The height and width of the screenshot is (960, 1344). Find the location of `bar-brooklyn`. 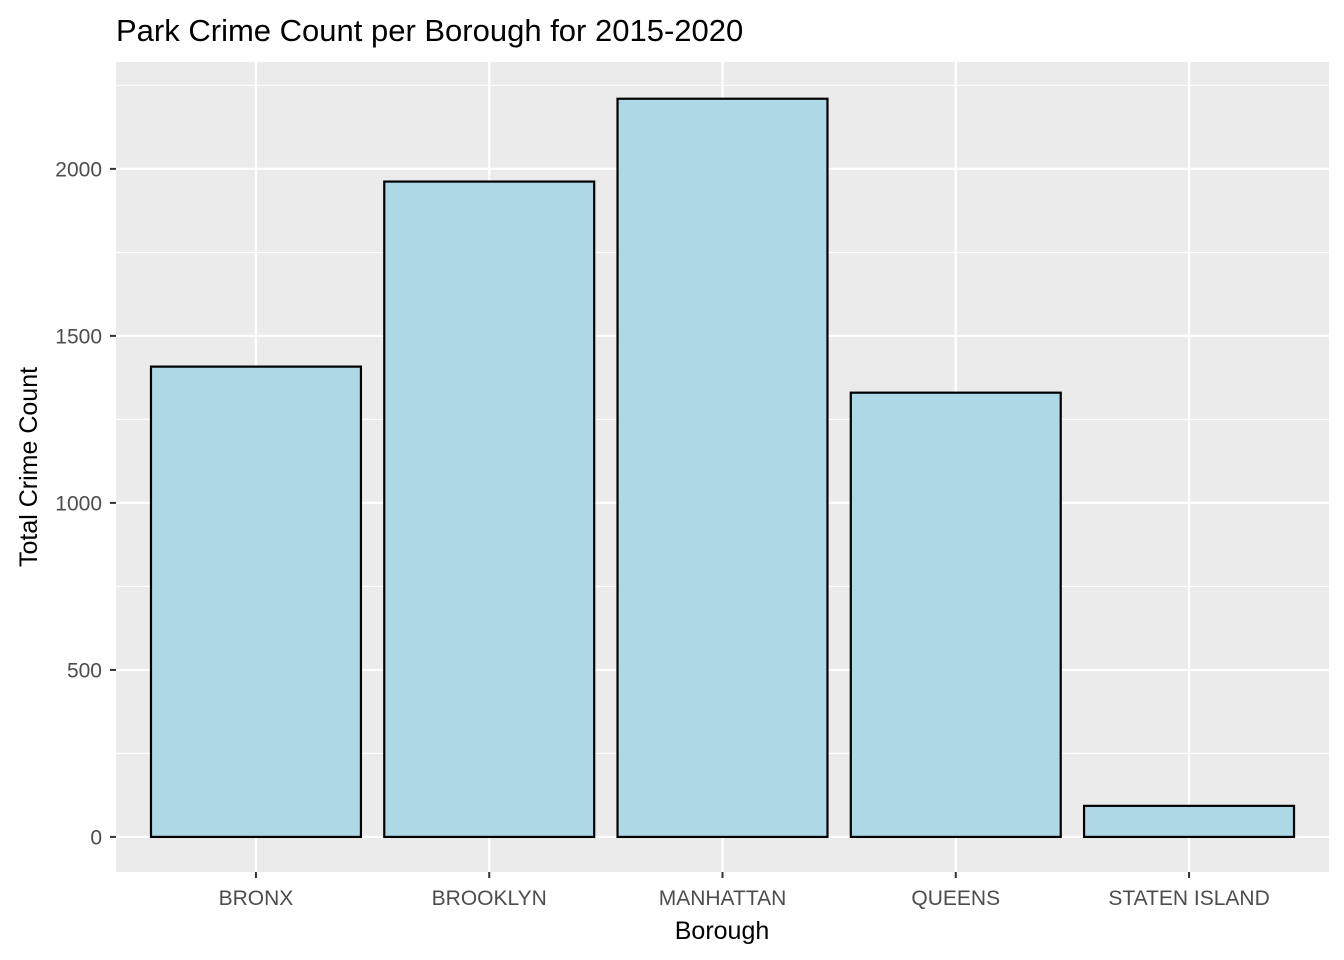

bar-brooklyn is located at coordinates (489, 509).